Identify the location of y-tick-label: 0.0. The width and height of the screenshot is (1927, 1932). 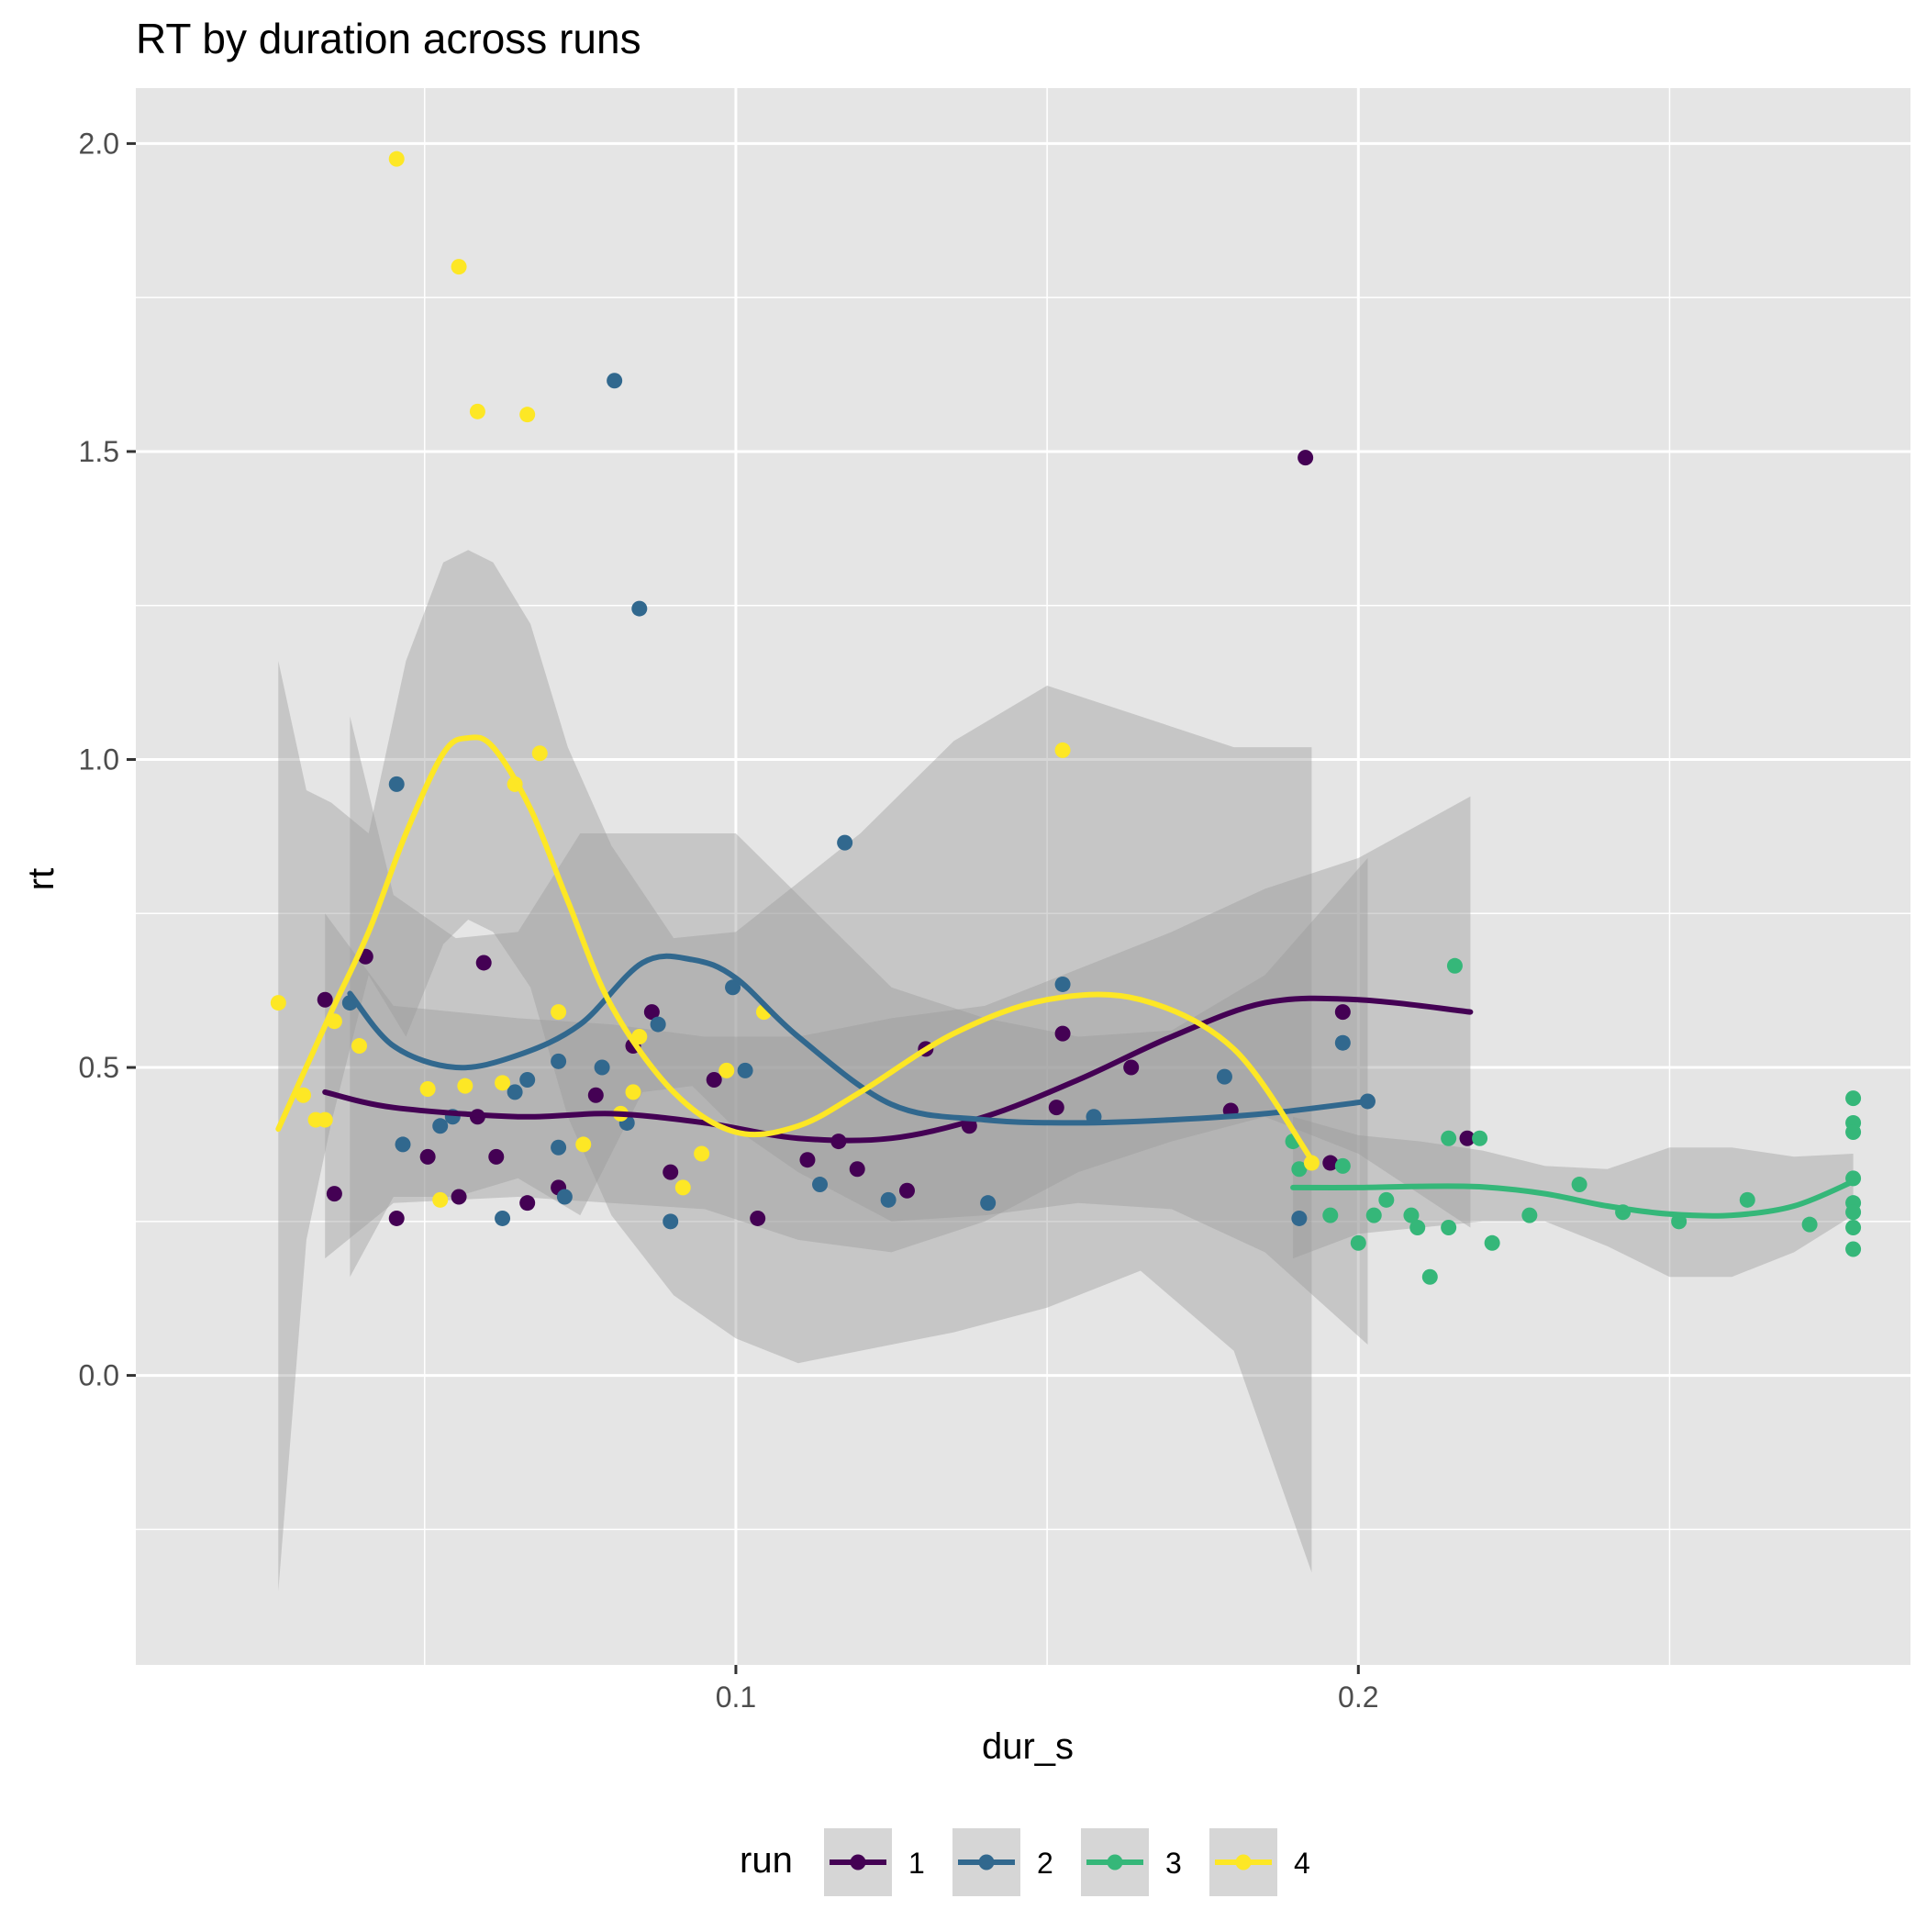
(99, 1375).